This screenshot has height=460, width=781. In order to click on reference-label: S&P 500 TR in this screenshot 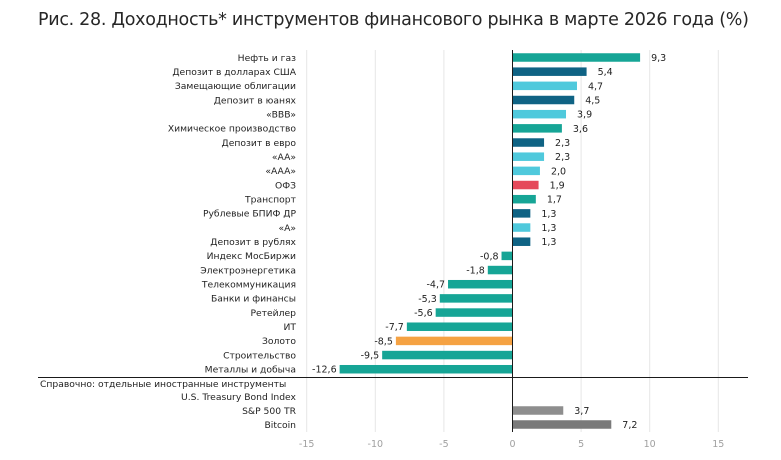, I will do `click(269, 411)`.